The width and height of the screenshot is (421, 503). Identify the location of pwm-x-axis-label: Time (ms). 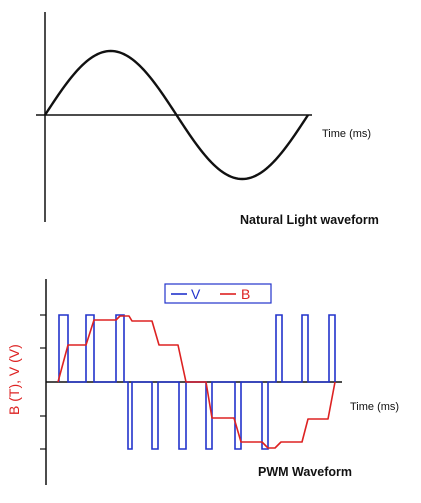
(374, 407).